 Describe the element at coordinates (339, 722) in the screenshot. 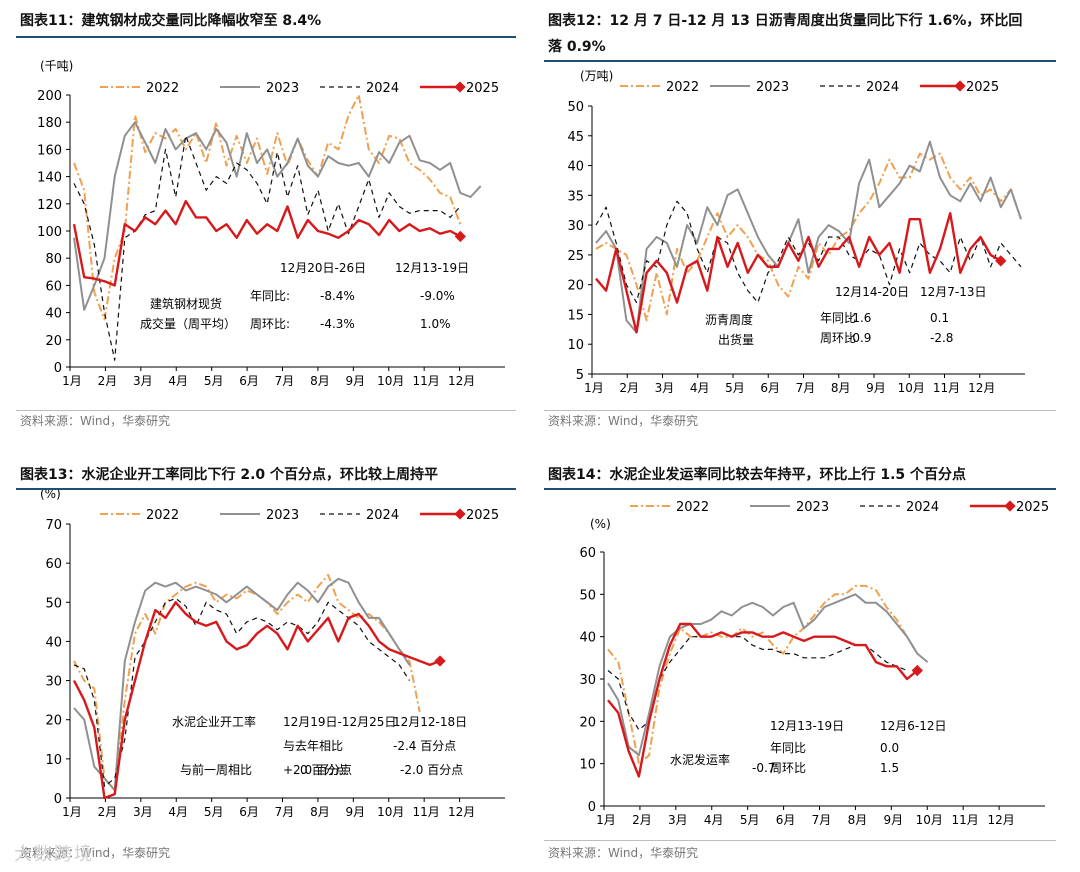

I see `annotation-col1: 12月19日-12月25日` at that location.